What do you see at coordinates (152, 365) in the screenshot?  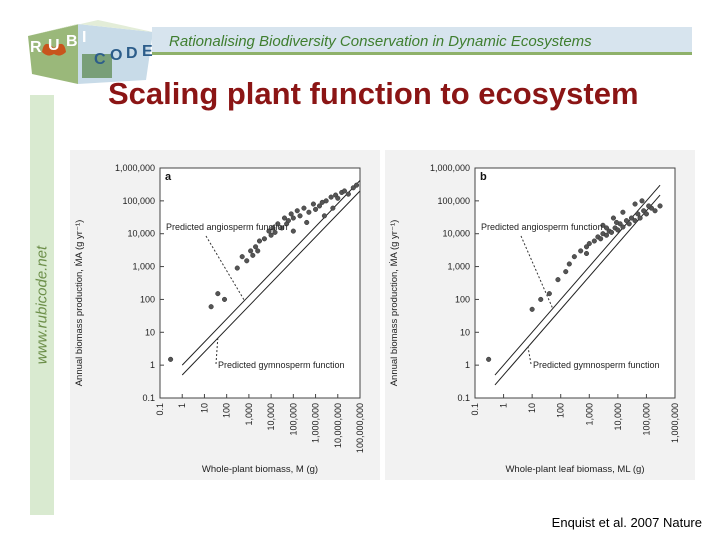 I see `chart-a-y-tick-label: 1` at bounding box center [152, 365].